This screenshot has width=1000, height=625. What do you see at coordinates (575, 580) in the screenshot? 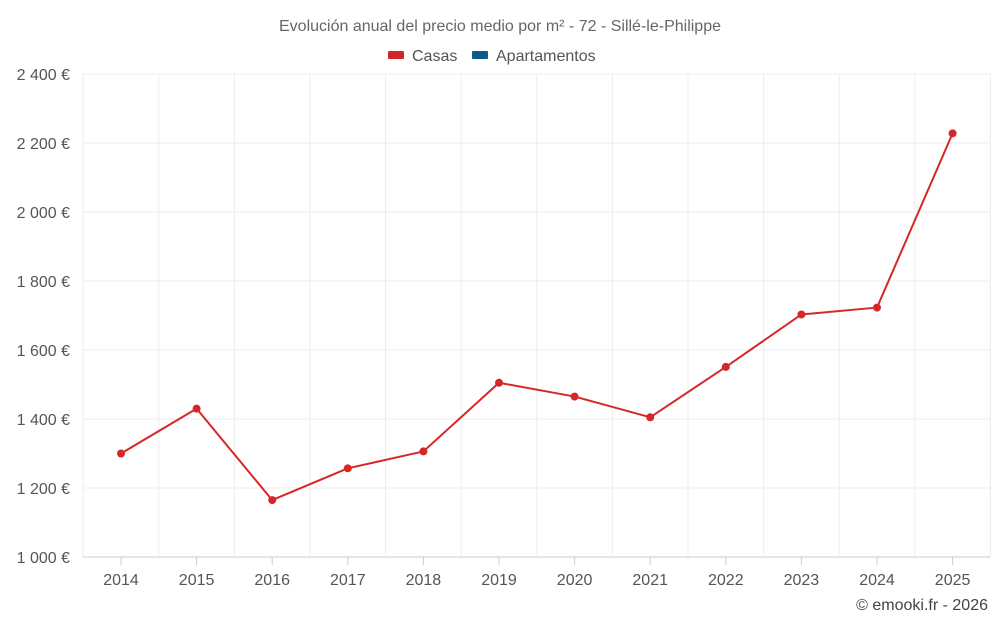
I see `x-tick-label: 2020` at bounding box center [575, 580].